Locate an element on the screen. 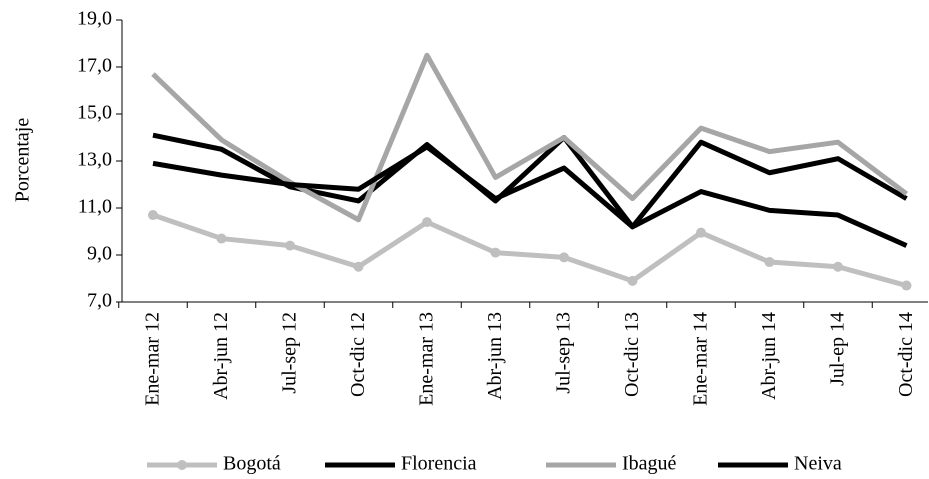 The height and width of the screenshot is (479, 929). y-tick-label: 17,0 is located at coordinates (94, 66).